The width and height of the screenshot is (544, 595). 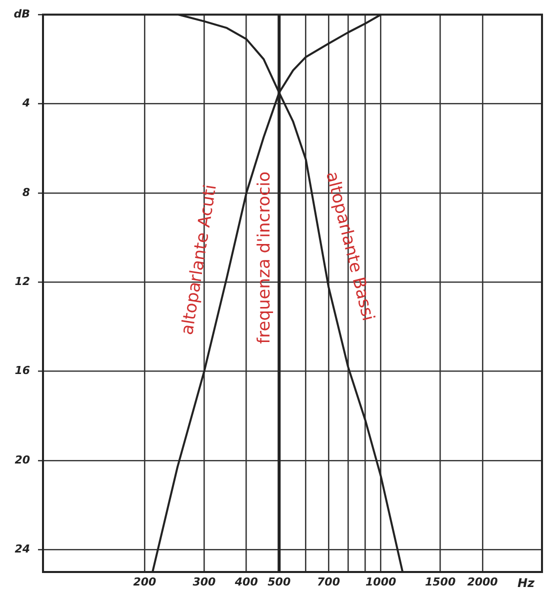 What do you see at coordinates (25, 103) in the screenshot?
I see `y-tick-label: 4` at bounding box center [25, 103].